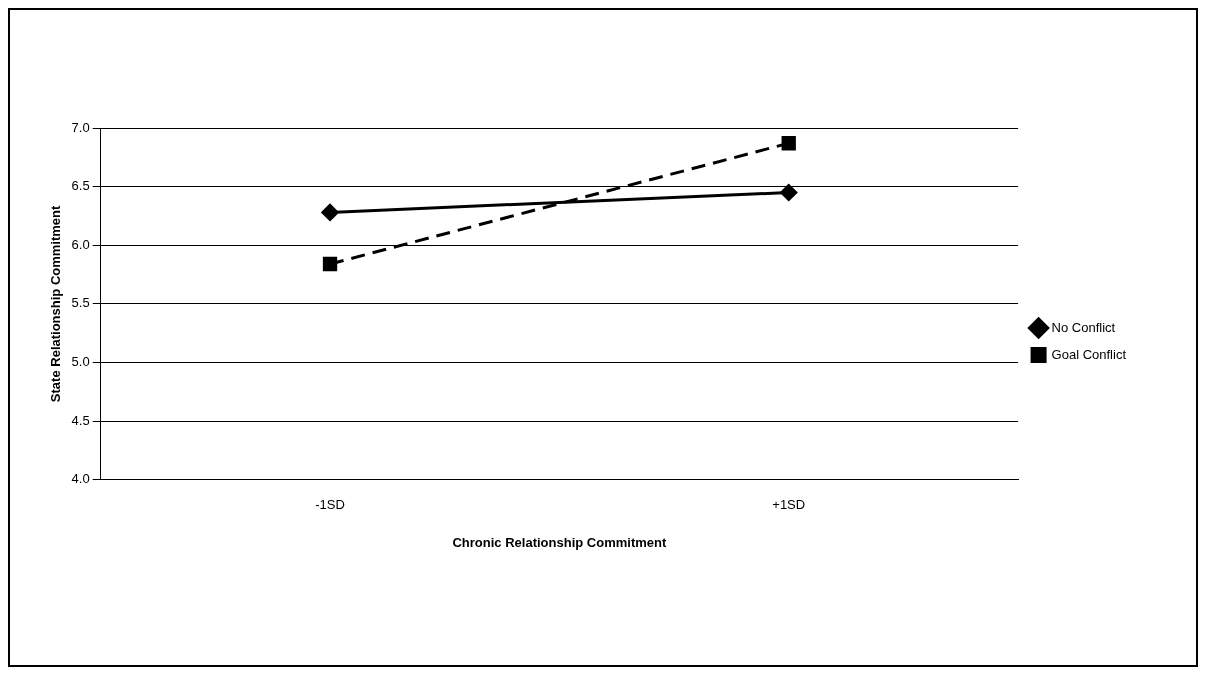  What do you see at coordinates (559, 542) in the screenshot?
I see `x-axis-title: Chronic Relationship Commitment` at bounding box center [559, 542].